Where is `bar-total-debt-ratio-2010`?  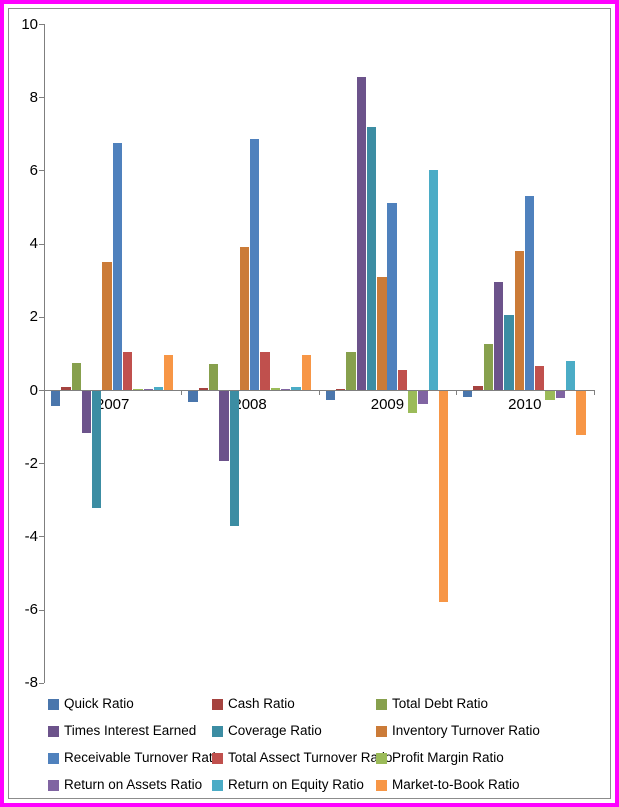 bar-total-debt-ratio-2010 is located at coordinates (488, 367).